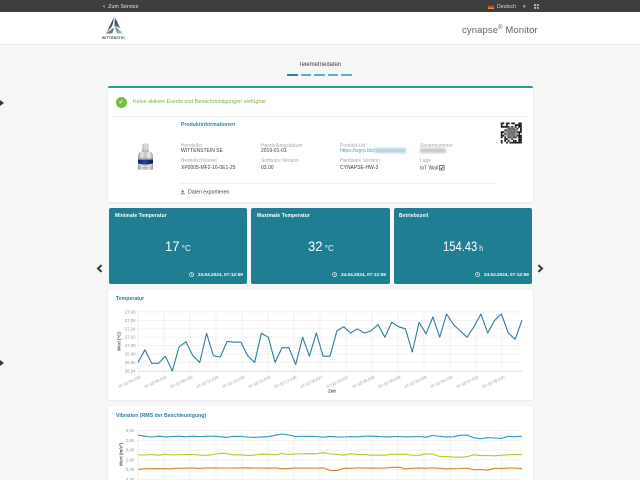  I want to click on svg-text: 0,40, so click(130, 459).